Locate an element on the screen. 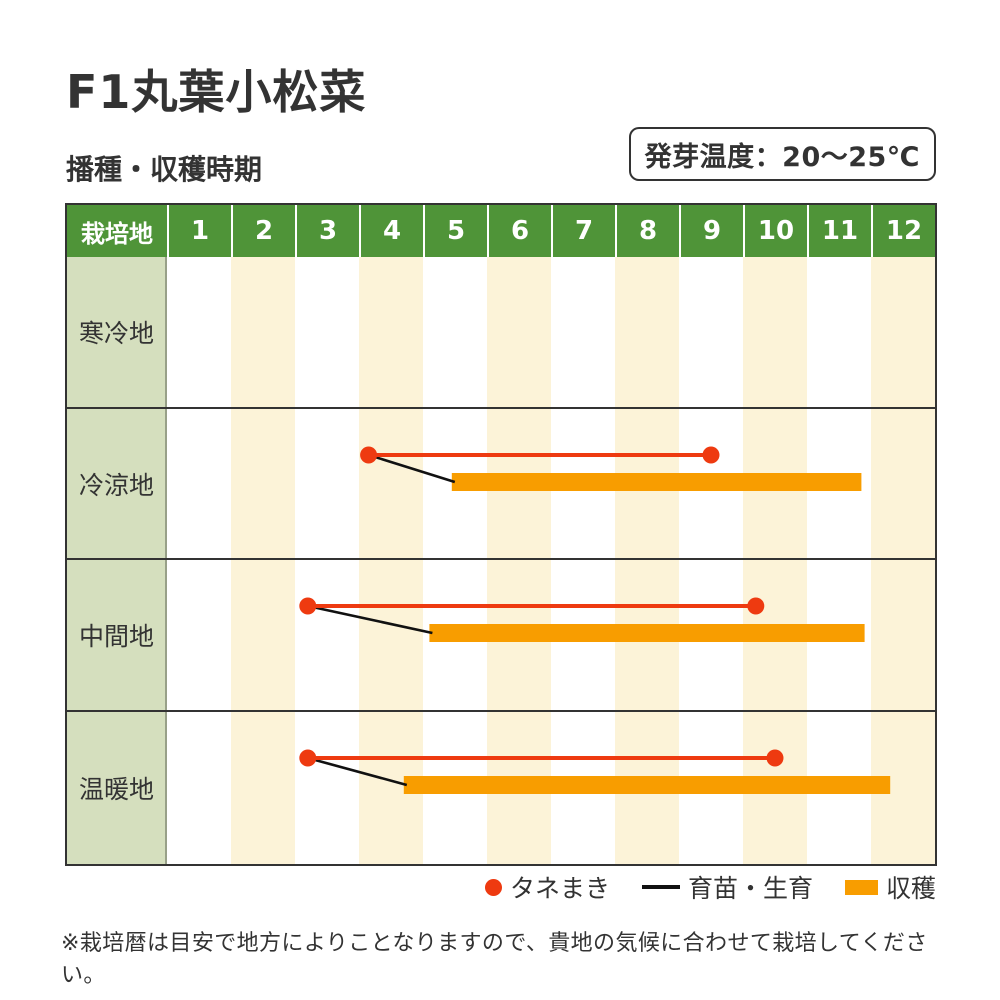 The height and width of the screenshot is (1000, 1000). region-label: 温暖地 is located at coordinates (117, 788).